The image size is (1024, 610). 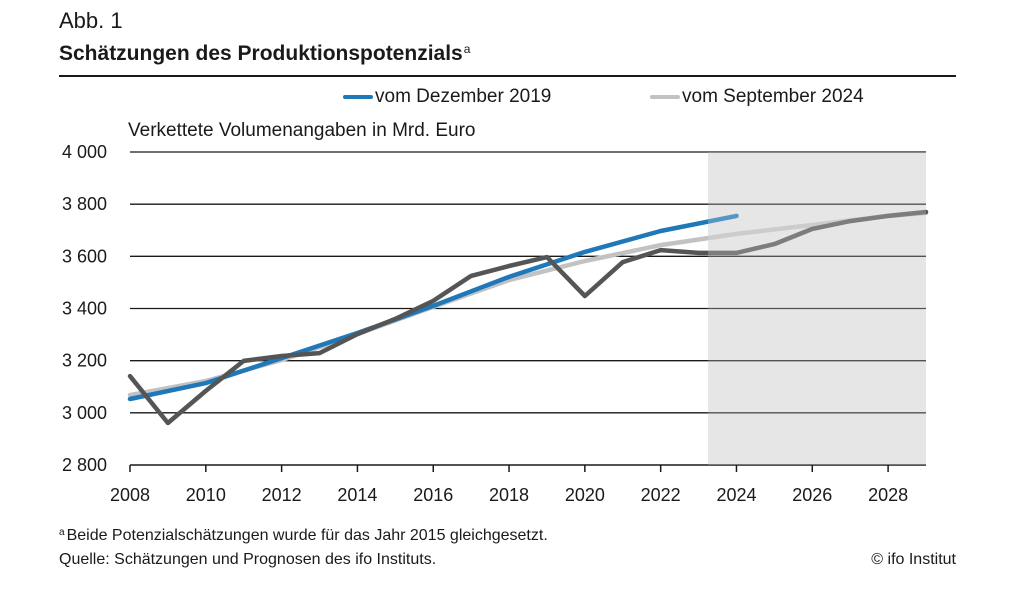 I want to click on forecast-overlay, so click(x=817, y=308).